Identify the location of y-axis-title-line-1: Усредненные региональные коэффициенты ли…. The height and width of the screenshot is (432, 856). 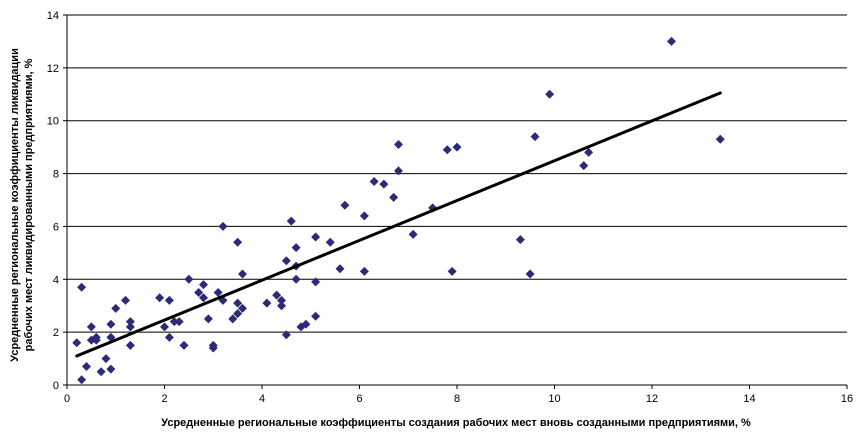
(15, 205).